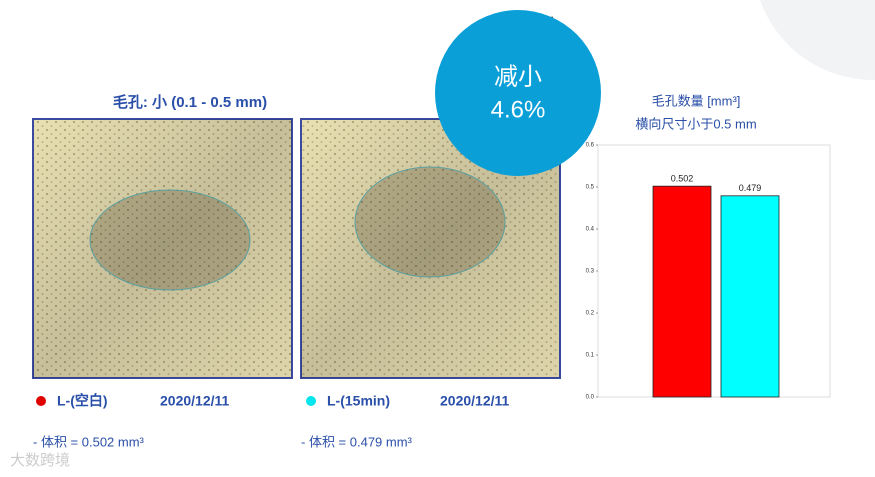  What do you see at coordinates (590, 272) in the screenshot?
I see `y-tick-label: 0.3` at bounding box center [590, 272].